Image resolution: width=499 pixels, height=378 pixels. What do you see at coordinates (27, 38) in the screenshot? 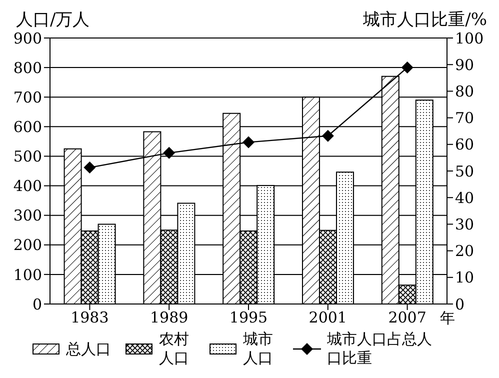
I see `y-tick-label: 900` at bounding box center [27, 38].